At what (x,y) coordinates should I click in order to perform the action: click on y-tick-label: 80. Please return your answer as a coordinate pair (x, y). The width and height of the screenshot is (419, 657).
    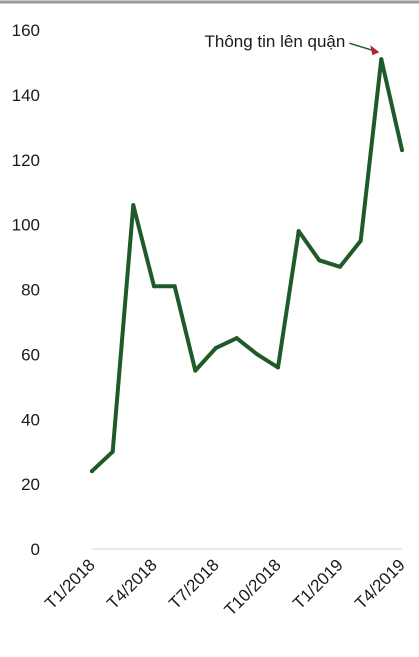
    Looking at the image, I should click on (30, 290).